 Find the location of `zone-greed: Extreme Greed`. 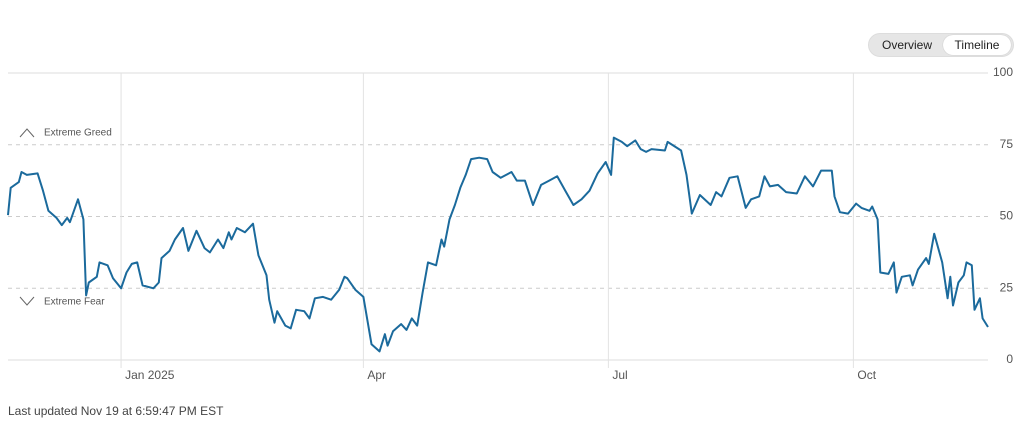

zone-greed: Extreme Greed is located at coordinates (65, 133).